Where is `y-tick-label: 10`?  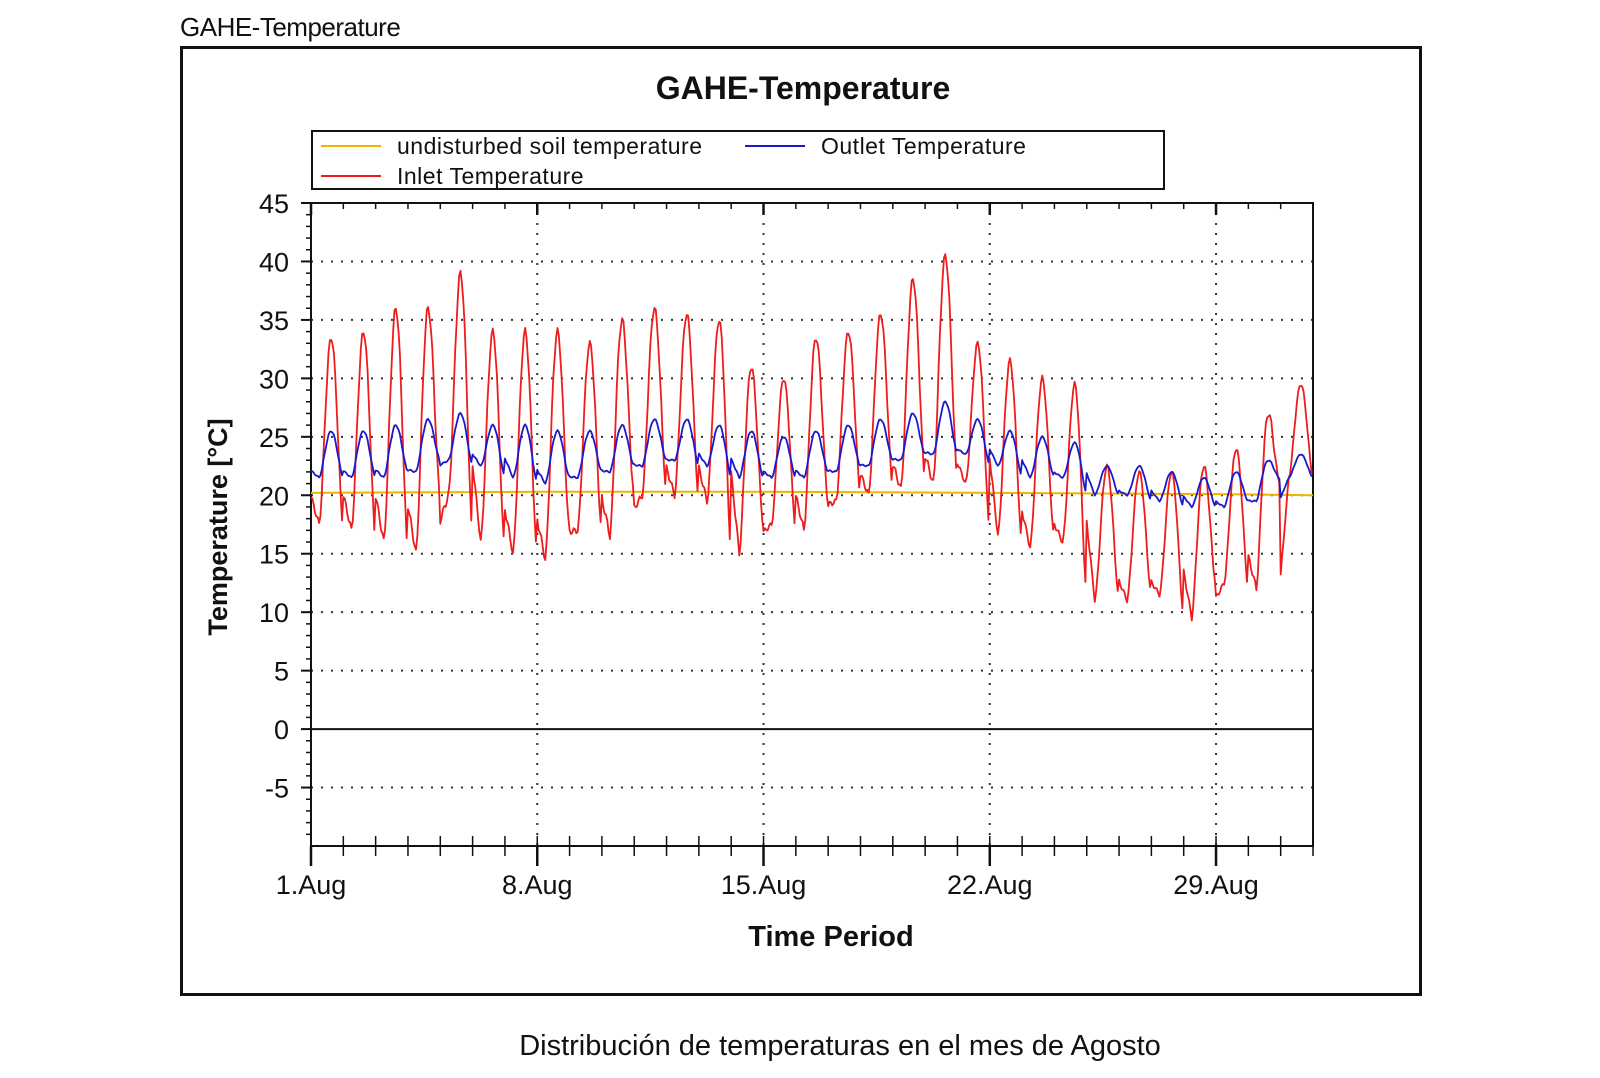
y-tick-label: 10 is located at coordinates (274, 613).